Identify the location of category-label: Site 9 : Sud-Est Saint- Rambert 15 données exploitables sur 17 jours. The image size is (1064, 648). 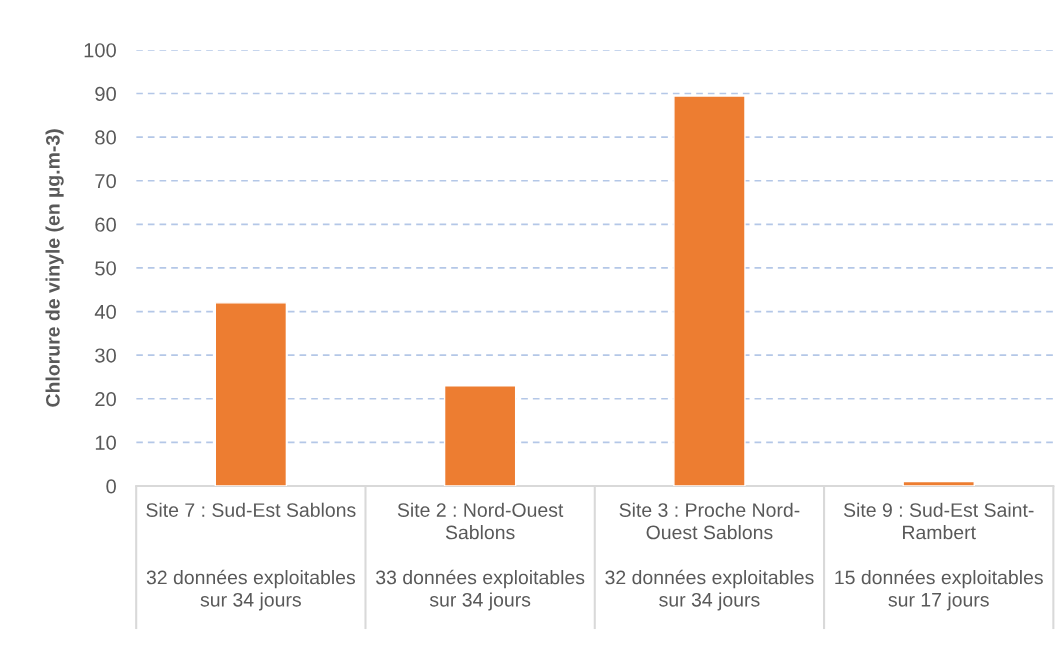
(939, 556).